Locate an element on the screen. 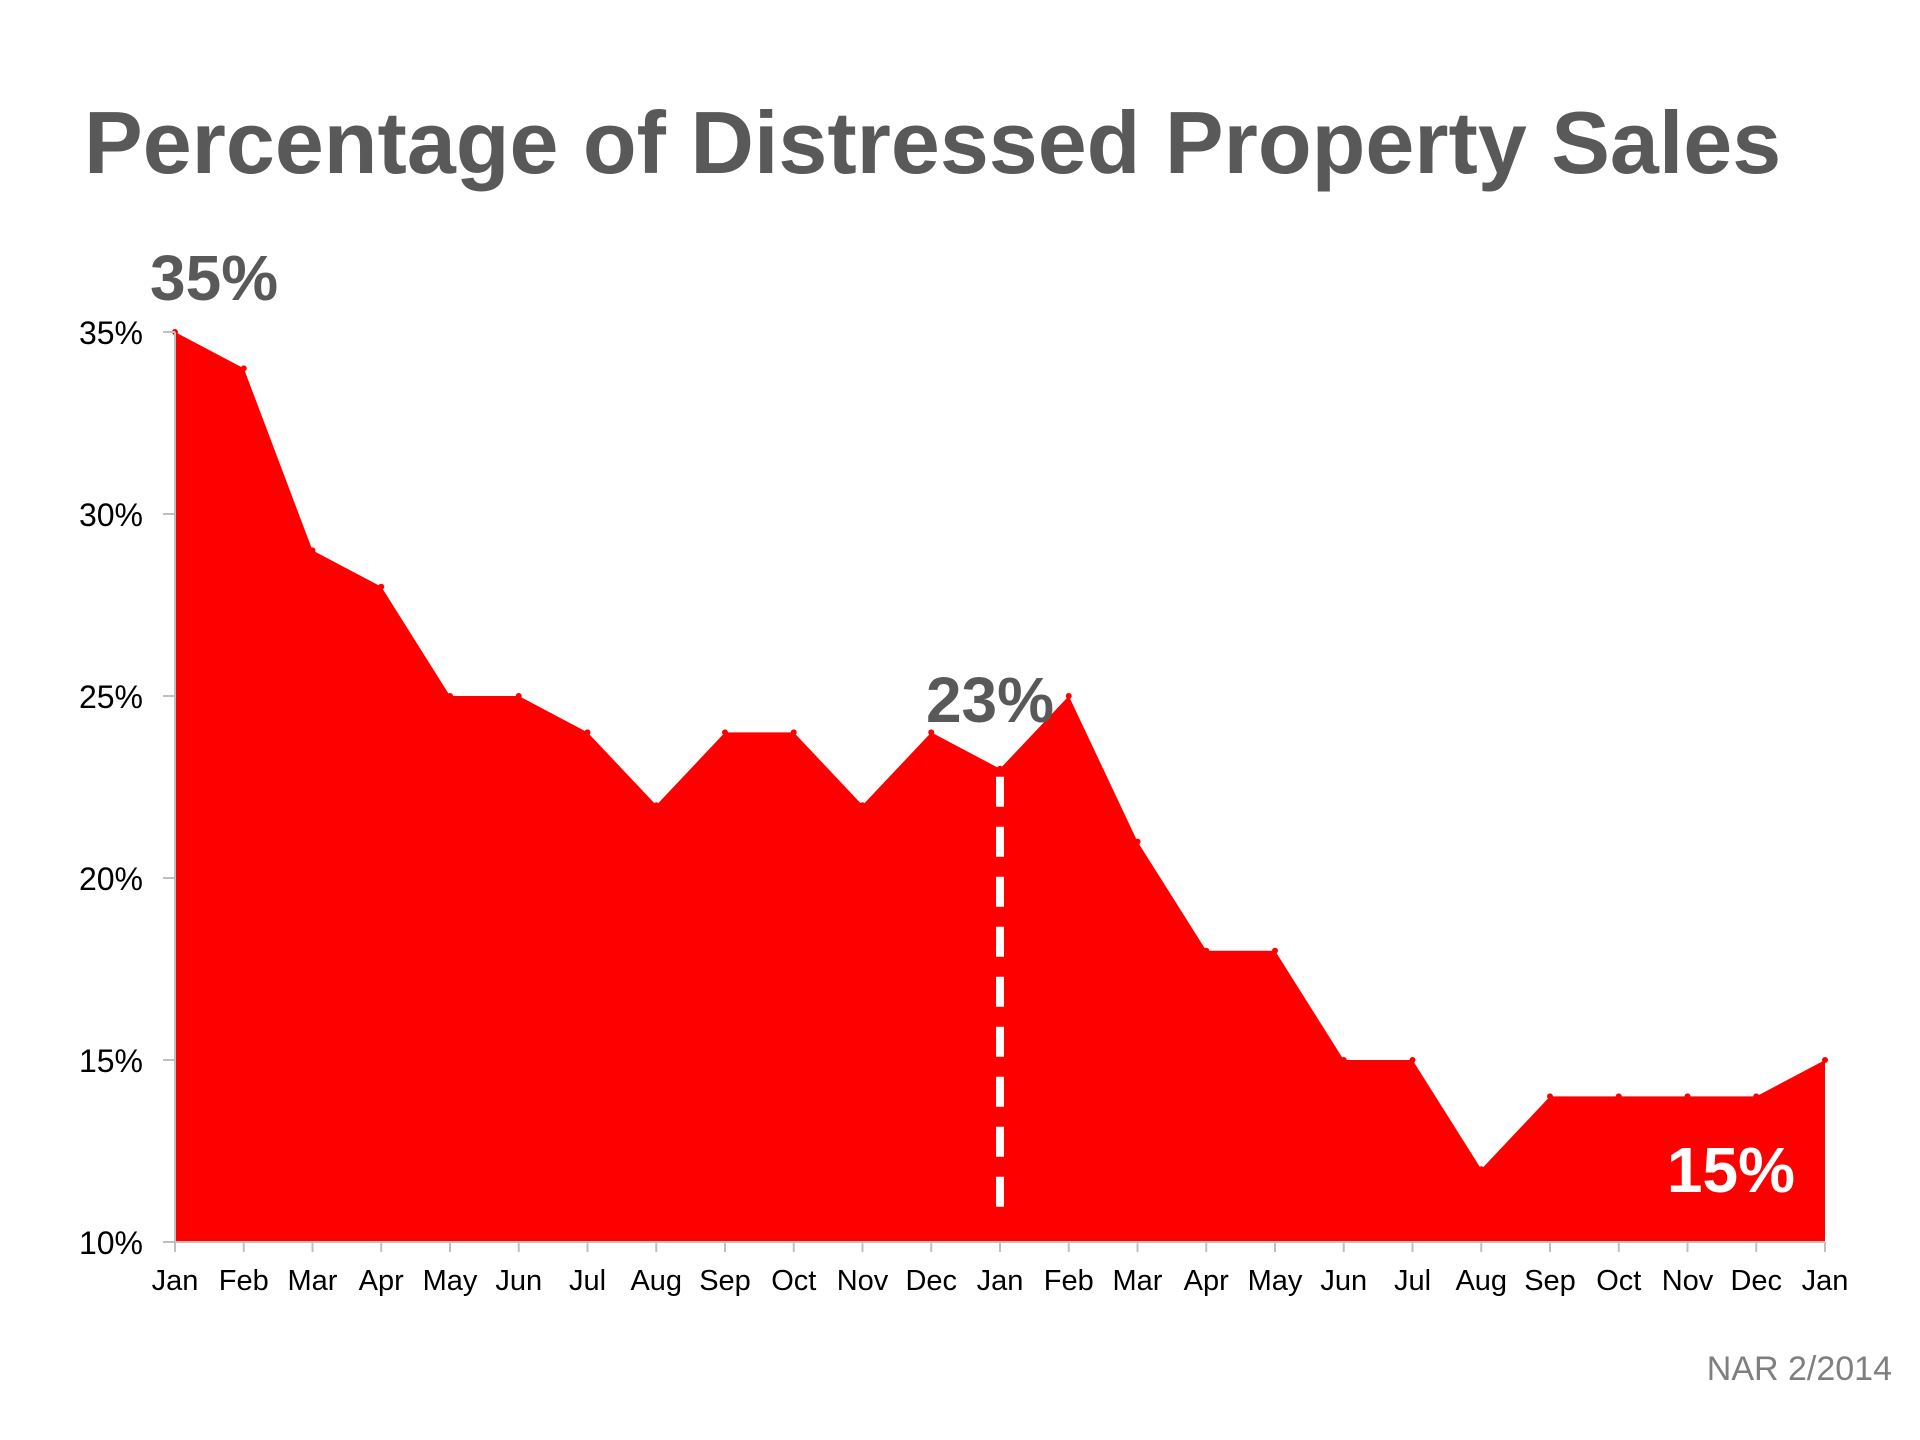 The width and height of the screenshot is (1920, 1440). source-note: NAR 2/2014 is located at coordinates (1799, 1369).